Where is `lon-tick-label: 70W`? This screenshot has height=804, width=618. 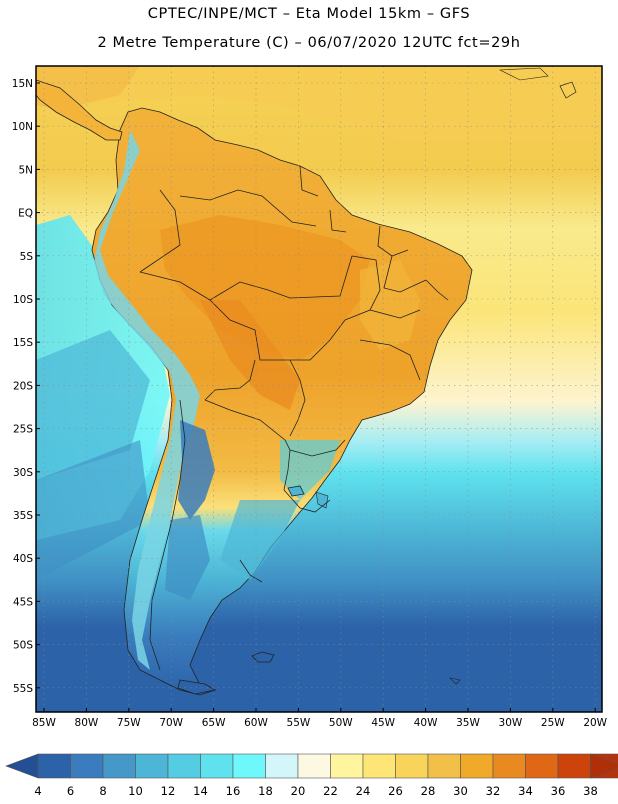 lon-tick-label: 70W is located at coordinates (171, 723).